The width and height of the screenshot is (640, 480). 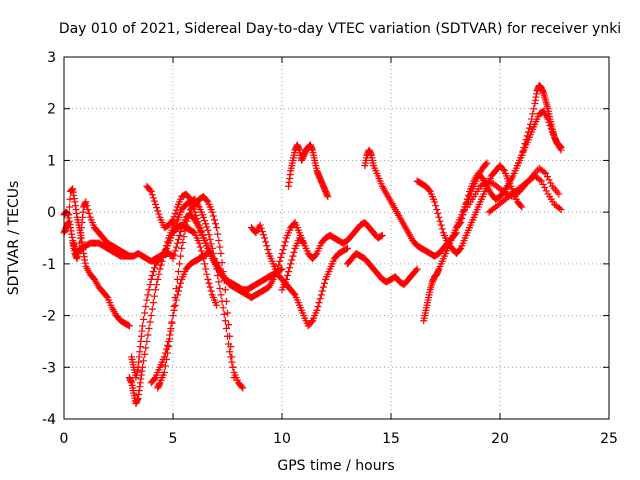 What do you see at coordinates (282, 439) in the screenshot?
I see `x-tick-label: 10` at bounding box center [282, 439].